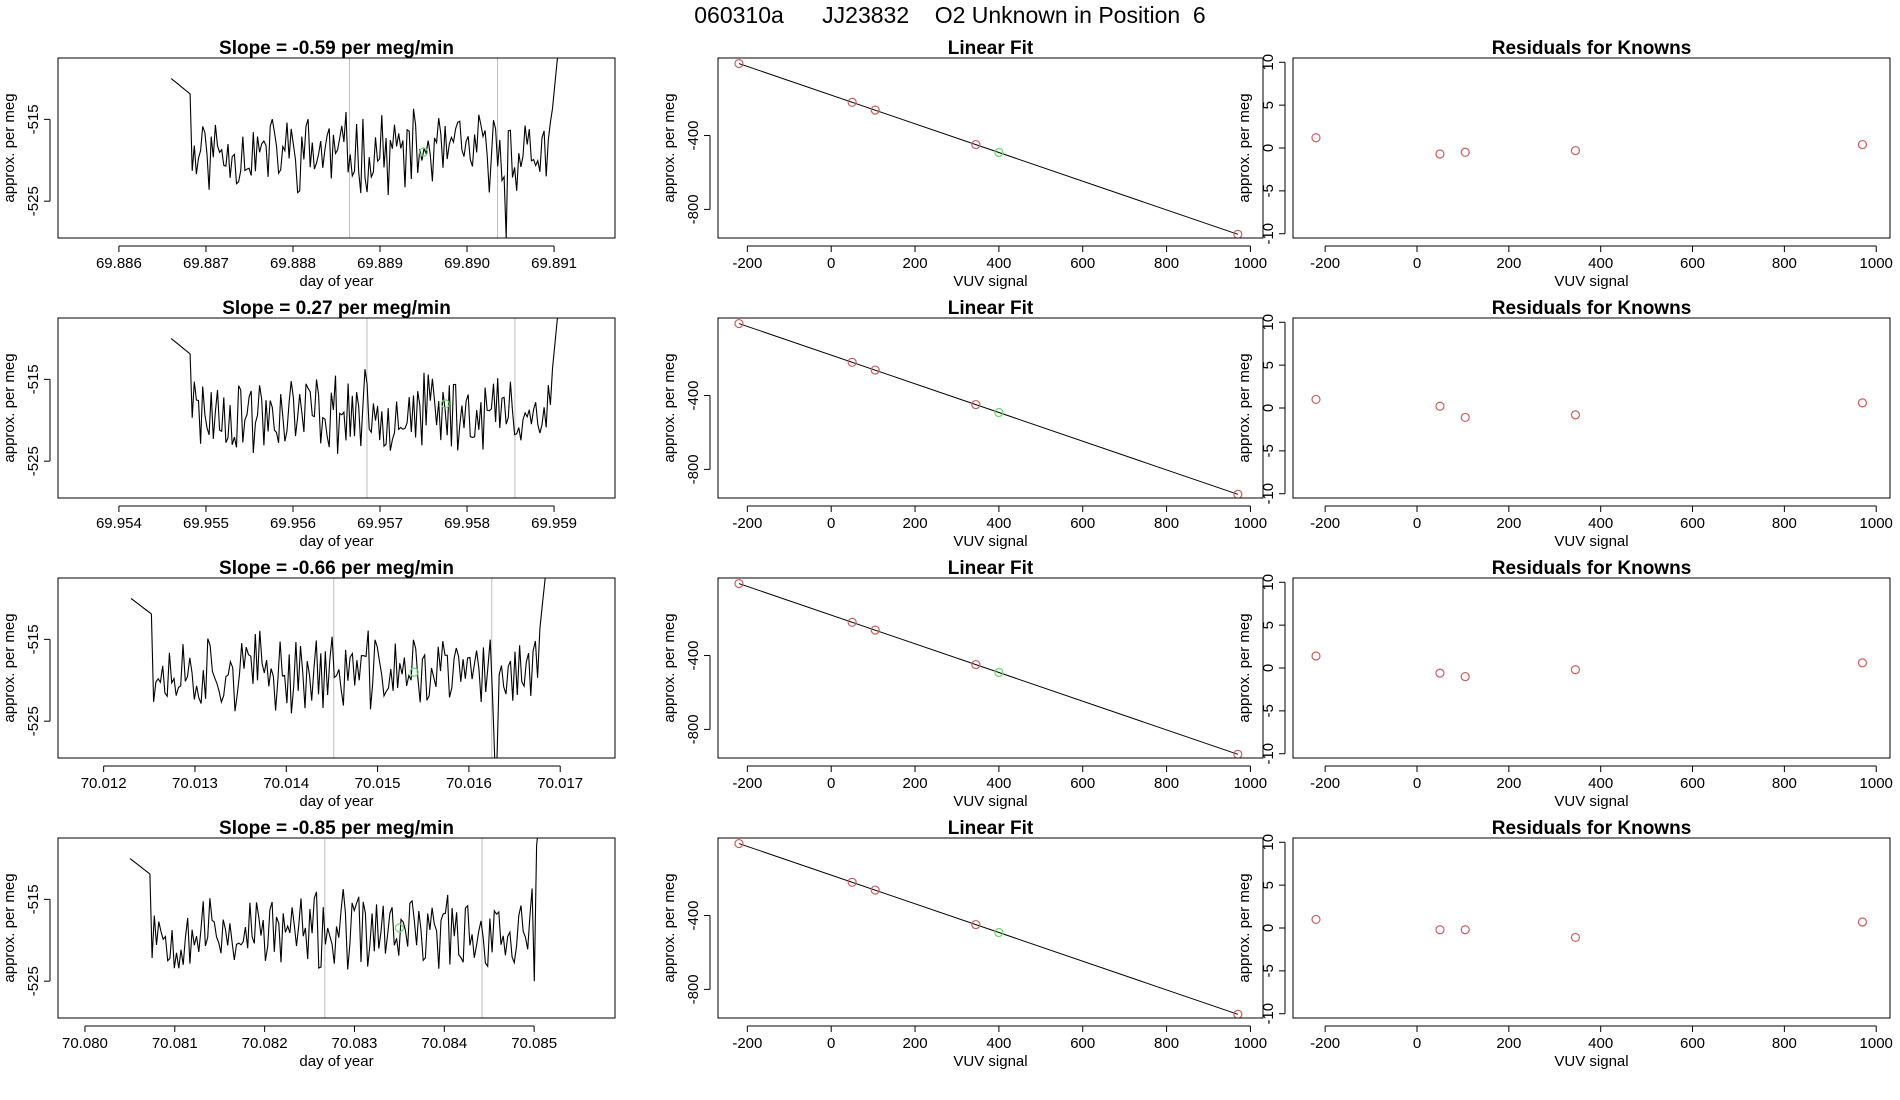  I want to click on x-tick-label: 69.890, so click(467, 263).